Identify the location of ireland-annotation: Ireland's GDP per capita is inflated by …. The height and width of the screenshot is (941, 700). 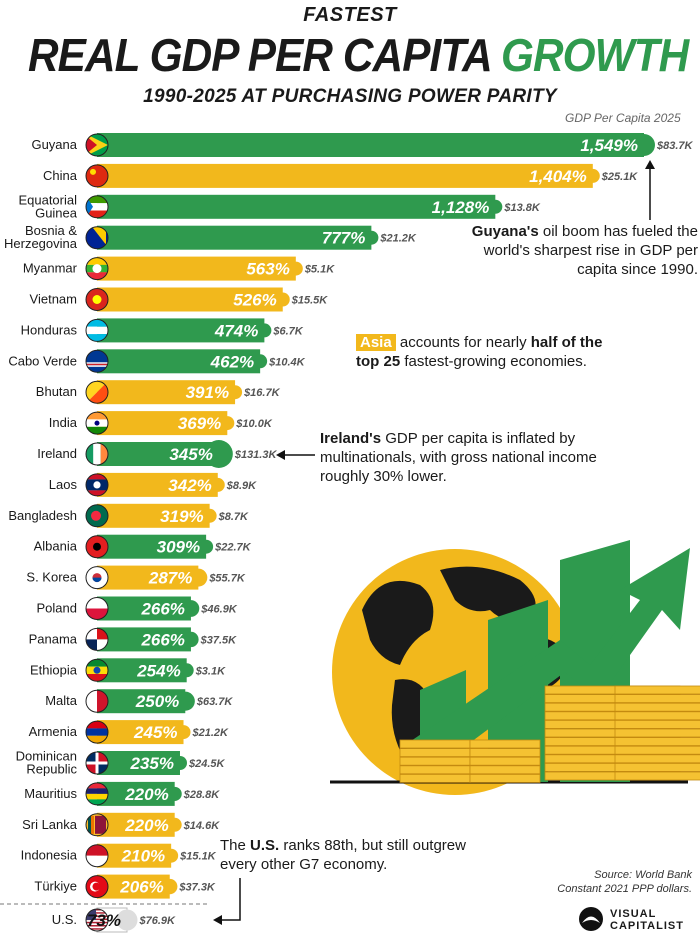
(458, 457).